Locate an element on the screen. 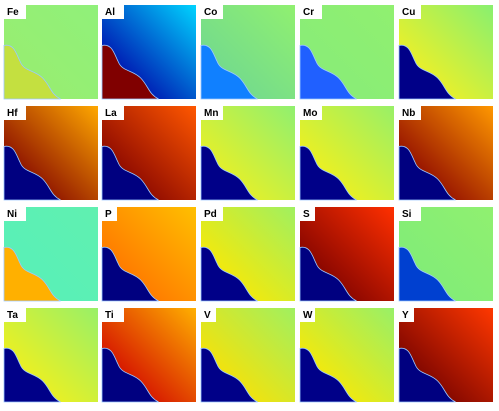 This screenshot has height=411, width=499. panel: Ti is located at coordinates (148, 355).